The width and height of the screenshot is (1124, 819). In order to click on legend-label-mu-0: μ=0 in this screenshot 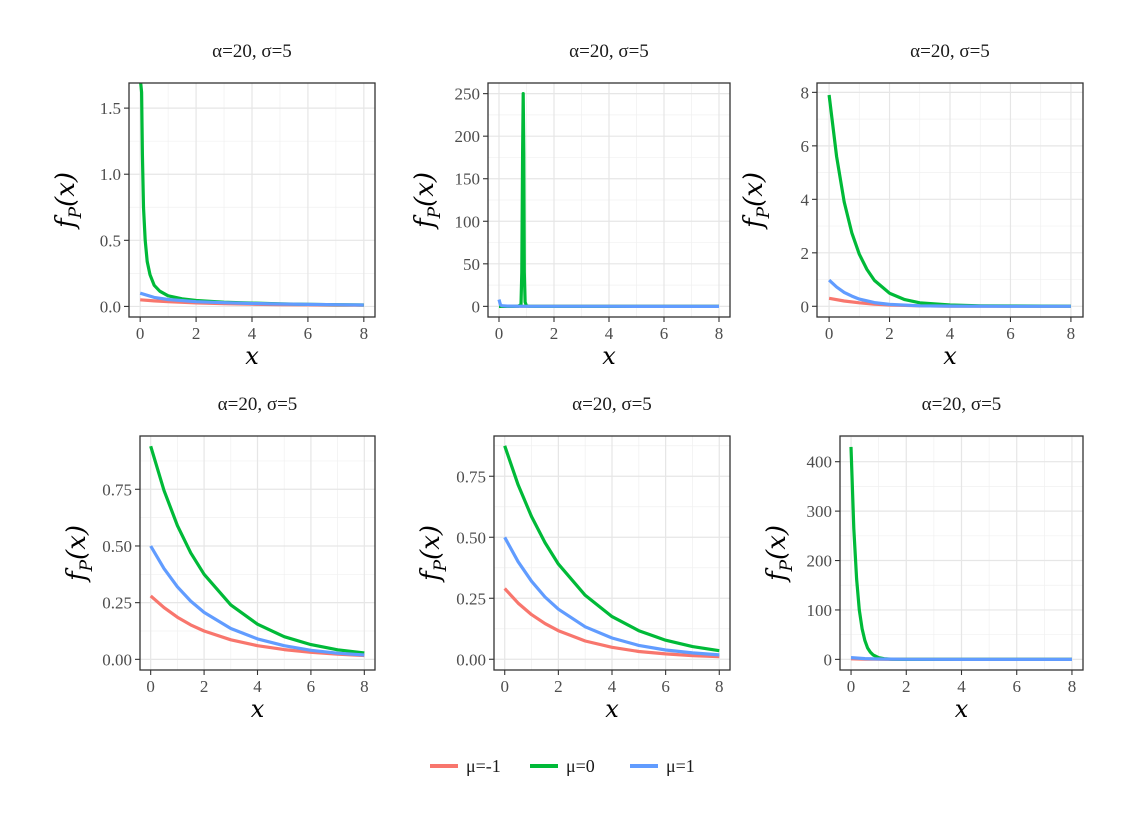, I will do `click(580, 766)`.